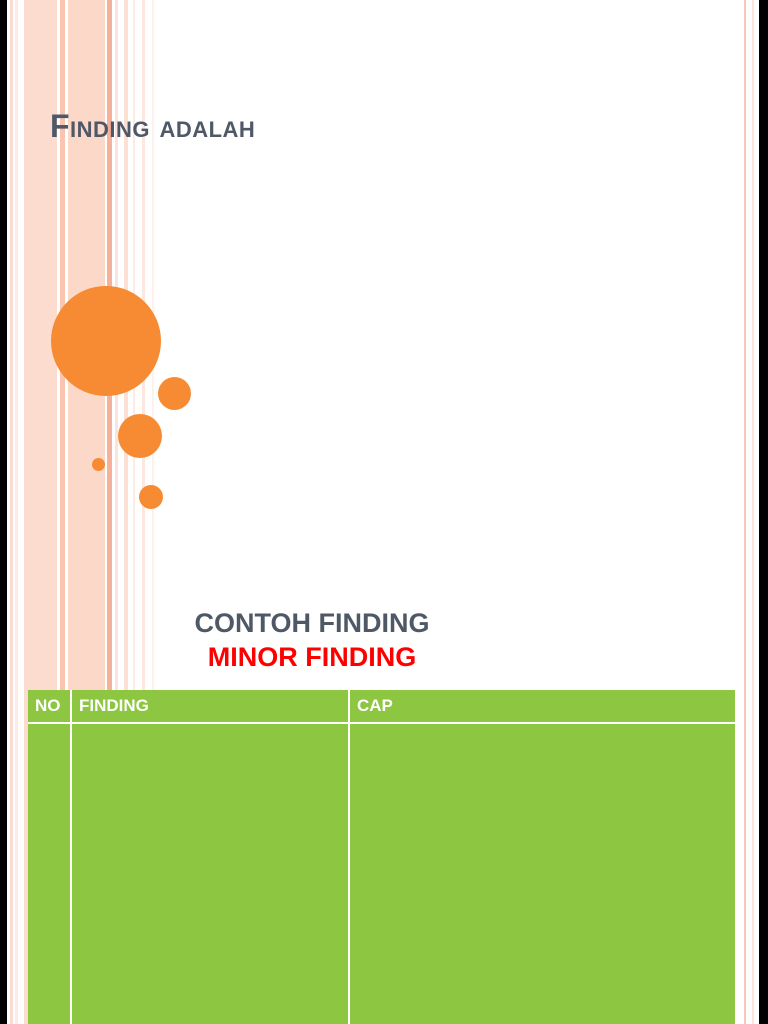  Describe the element at coordinates (312, 623) in the screenshot. I see `contoh-finding-label: CONTOH FINDING` at that location.